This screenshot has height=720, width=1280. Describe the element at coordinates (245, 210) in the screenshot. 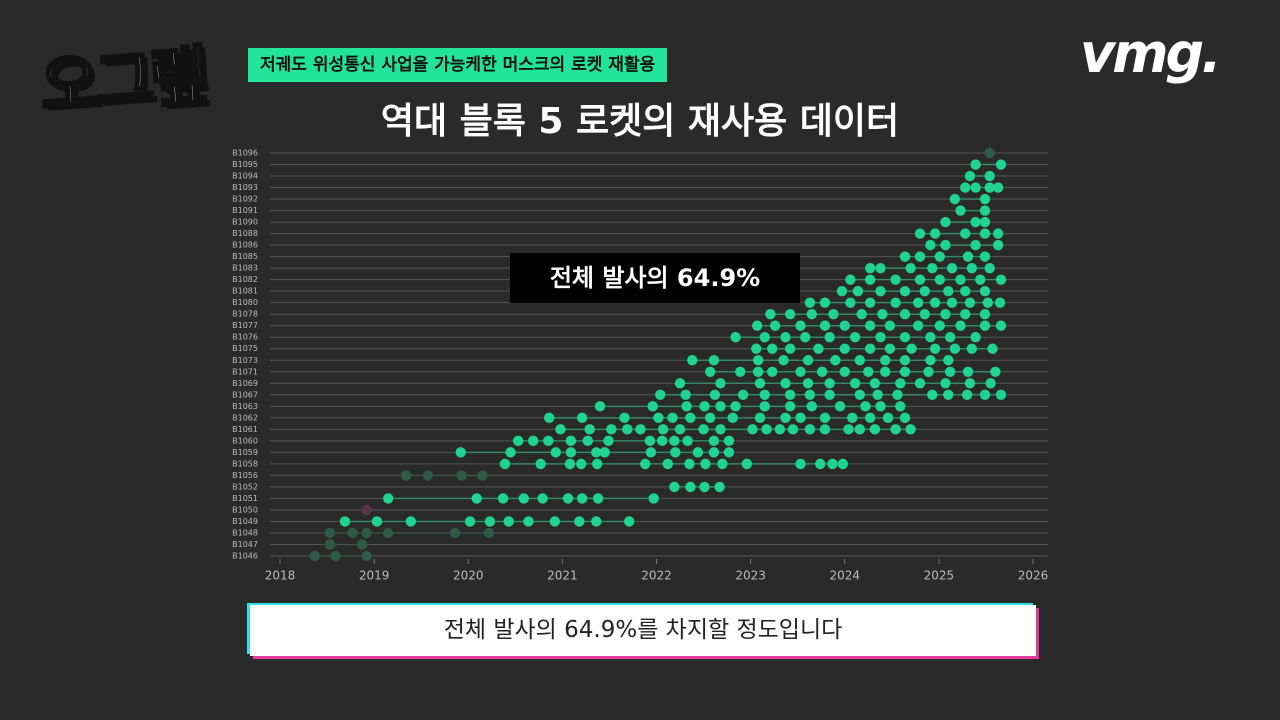

I see `y-tick-label: B1091` at that location.